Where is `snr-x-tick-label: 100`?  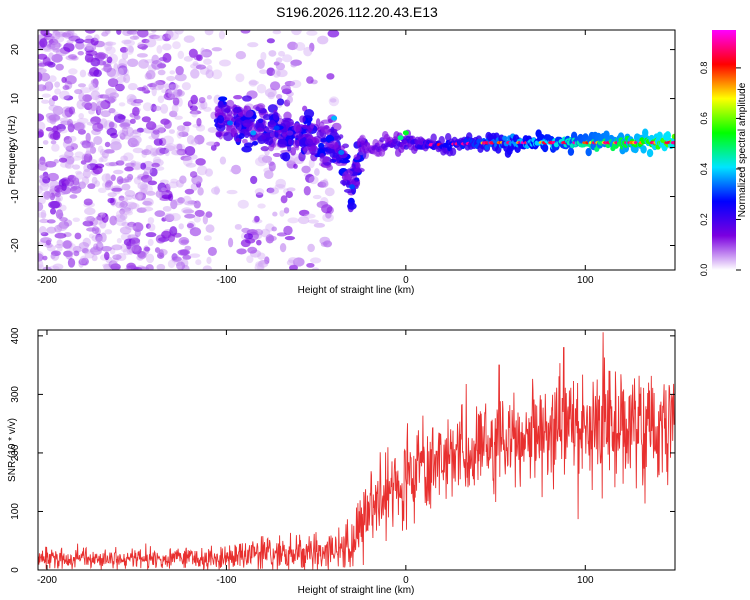 snr-x-tick-label: 100 is located at coordinates (585, 580).